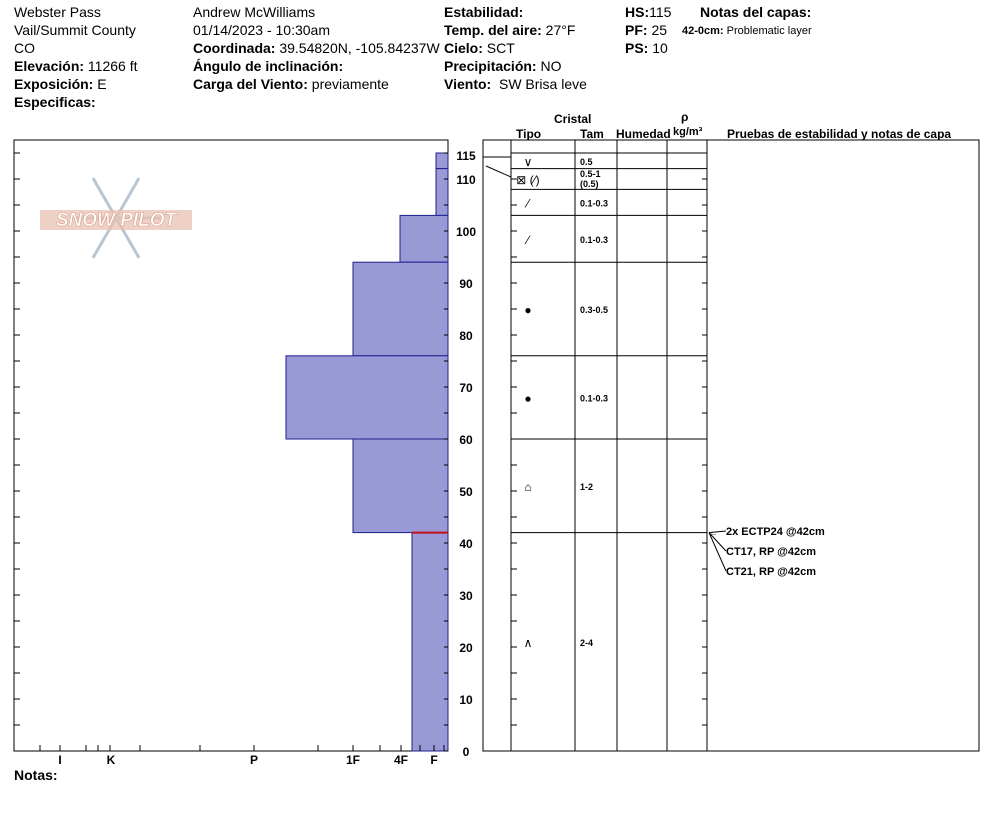 The width and height of the screenshot is (994, 840). What do you see at coordinates (55, 102) in the screenshot?
I see `specifics-row: Especificas:` at bounding box center [55, 102].